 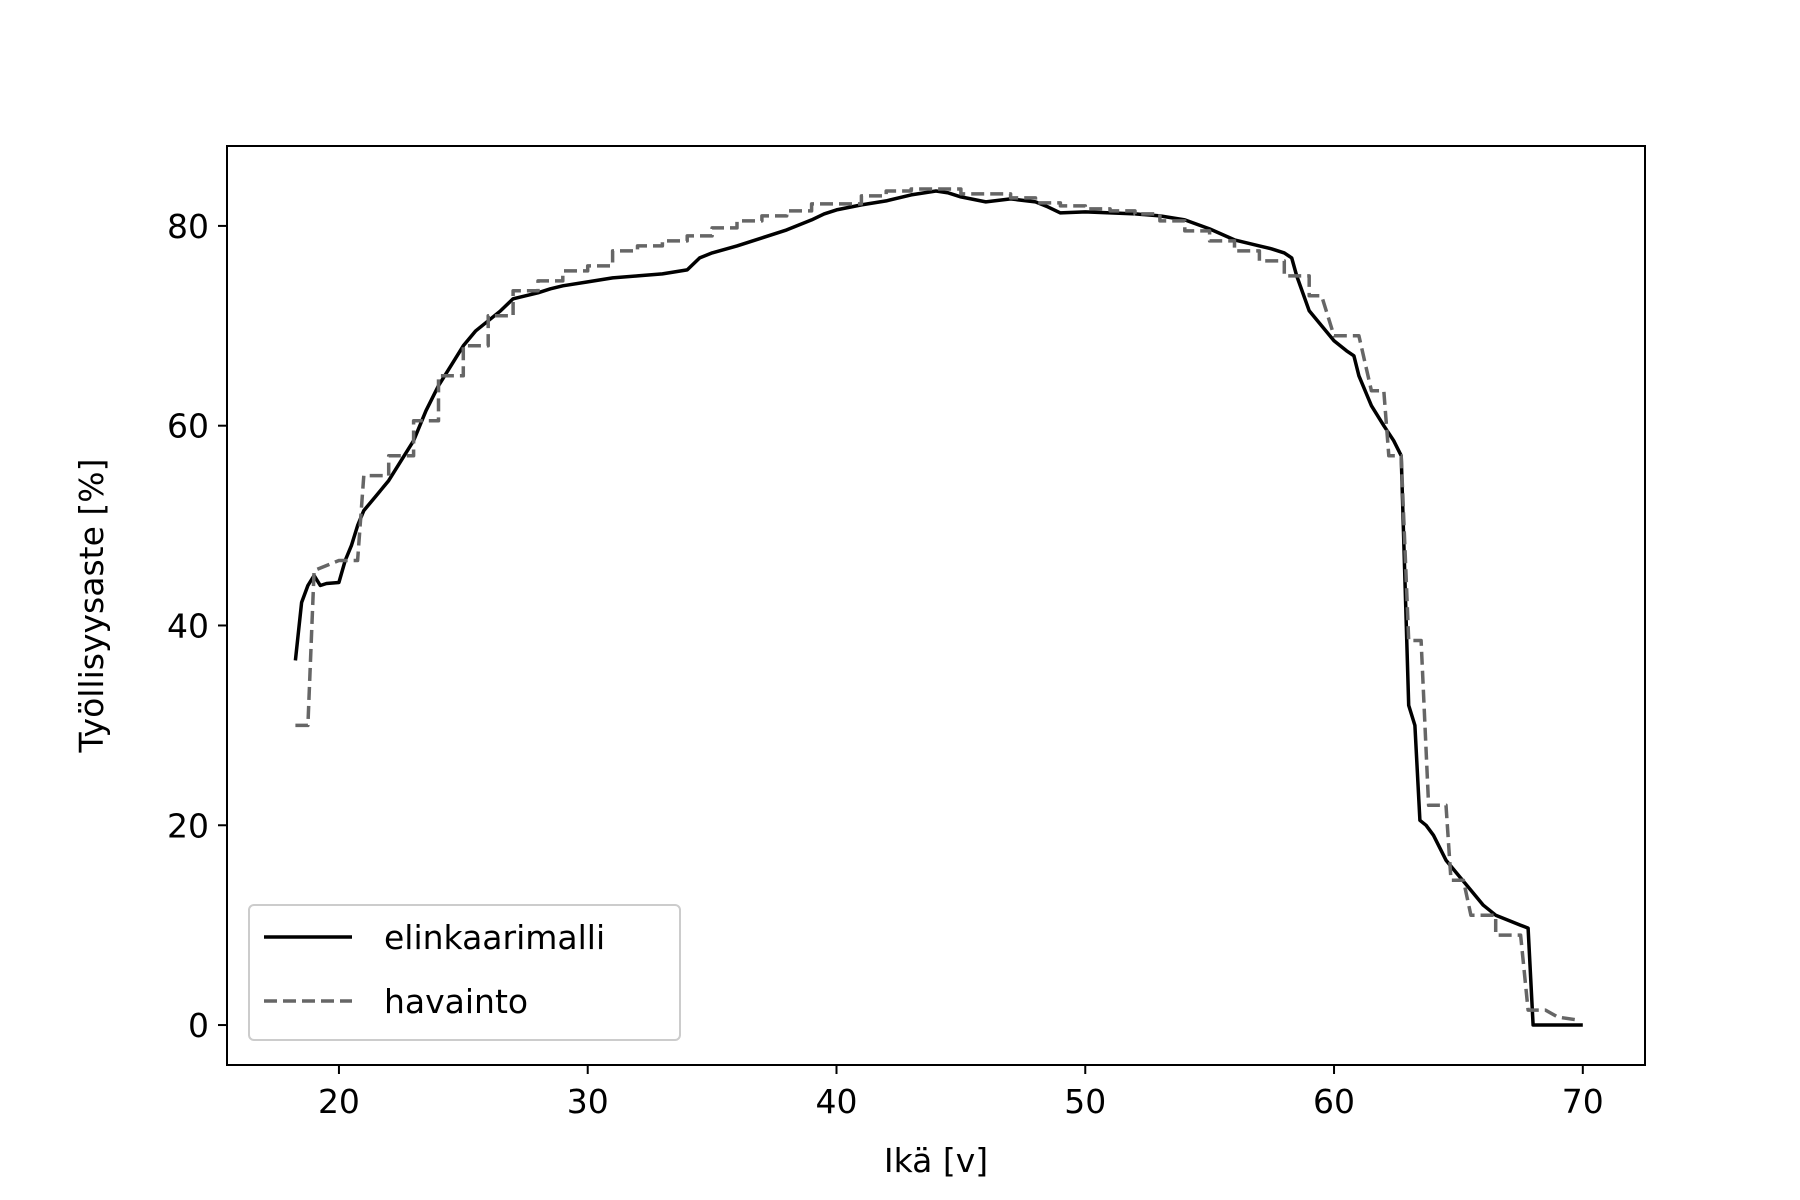 I want to click on x-tick-label: 30, so click(x=588, y=1101).